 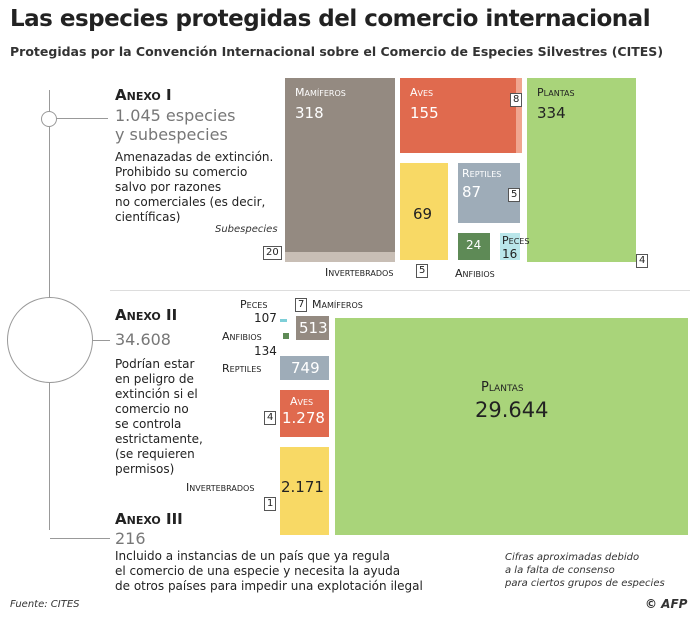 What do you see at coordinates (146, 315) in the screenshot?
I see `anexo2-title: Anexo II` at bounding box center [146, 315].